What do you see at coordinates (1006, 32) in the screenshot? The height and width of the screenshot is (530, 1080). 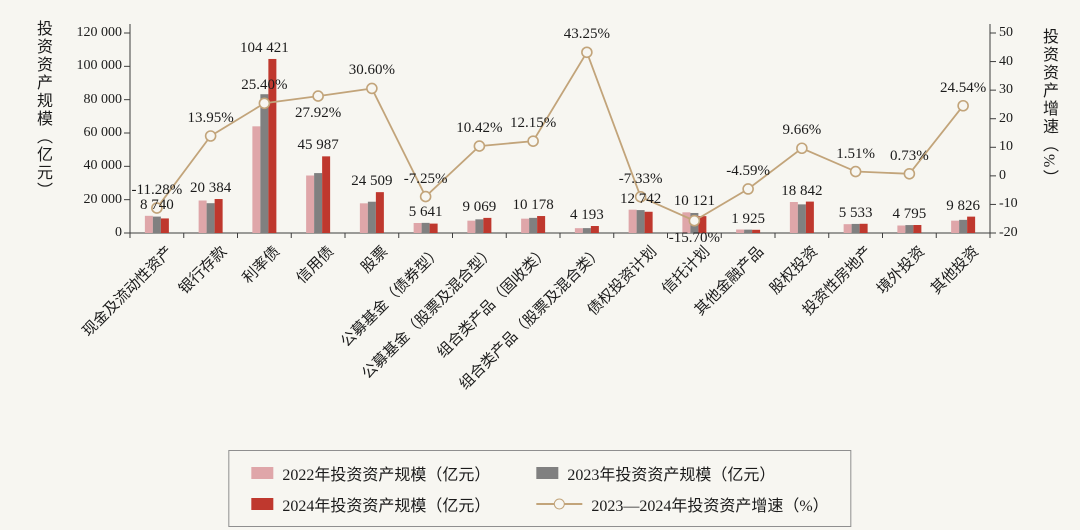 I see `y2-axis-tick-label: 50` at bounding box center [1006, 32].